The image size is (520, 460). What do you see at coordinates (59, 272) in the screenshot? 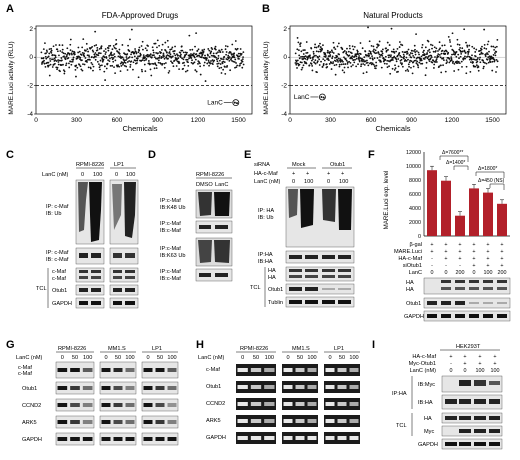
I see `panel-c-row-label: c-Maf` at bounding box center [59, 272].